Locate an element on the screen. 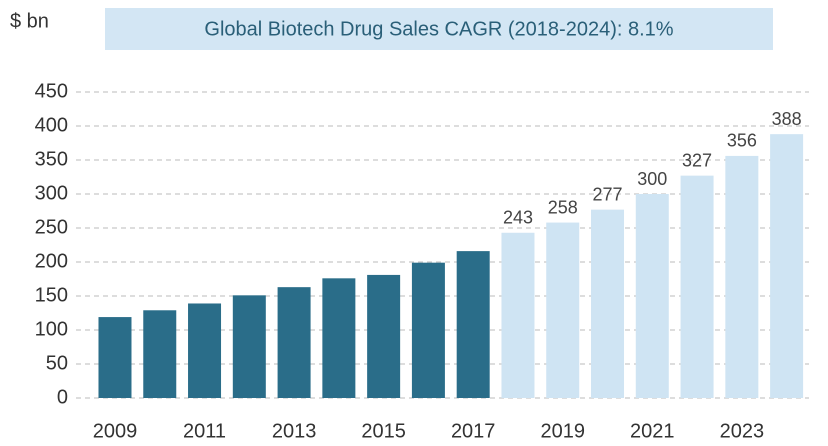 The image size is (828, 446). data-label: 388 is located at coordinates (787, 119).